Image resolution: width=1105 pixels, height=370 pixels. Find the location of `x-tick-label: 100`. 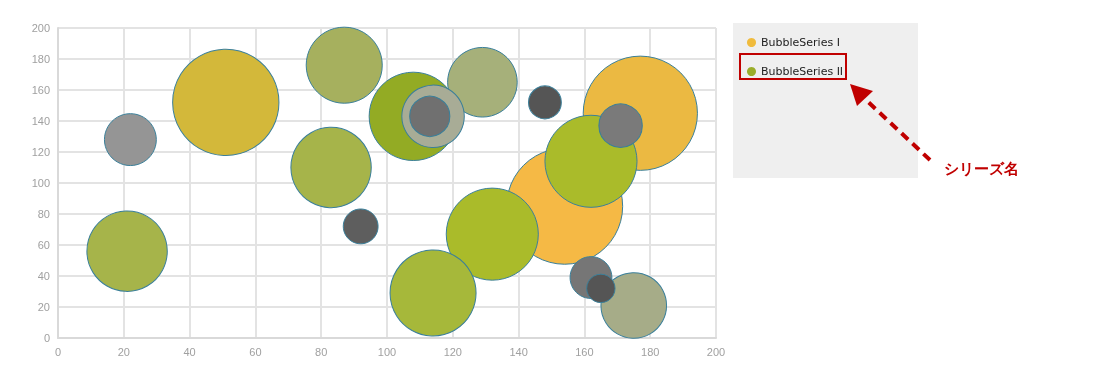

x-tick-label: 100 is located at coordinates (387, 351).